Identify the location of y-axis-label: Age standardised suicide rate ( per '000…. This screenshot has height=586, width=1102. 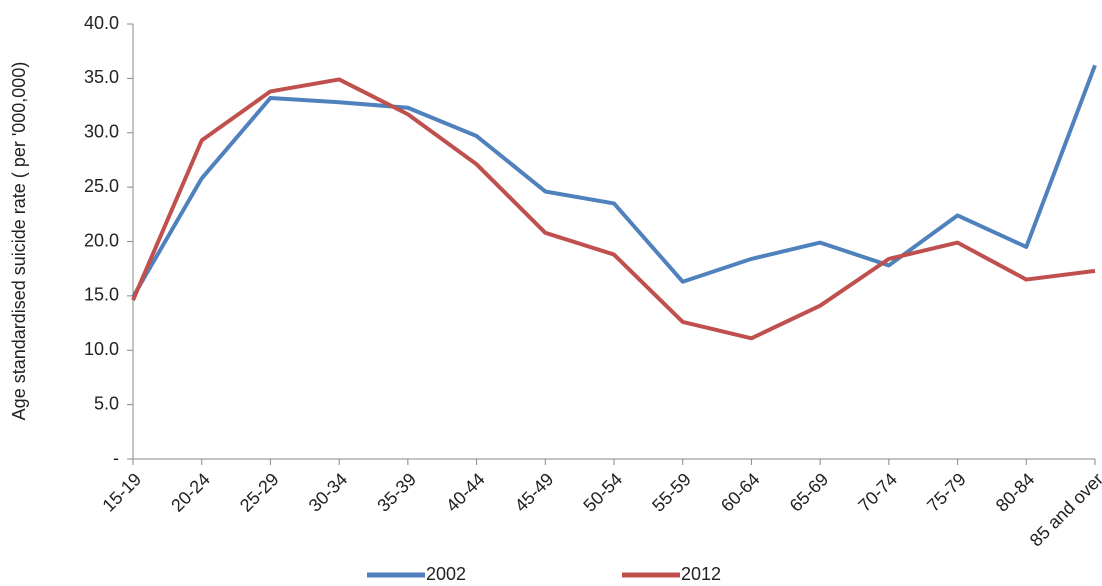
(19, 241).